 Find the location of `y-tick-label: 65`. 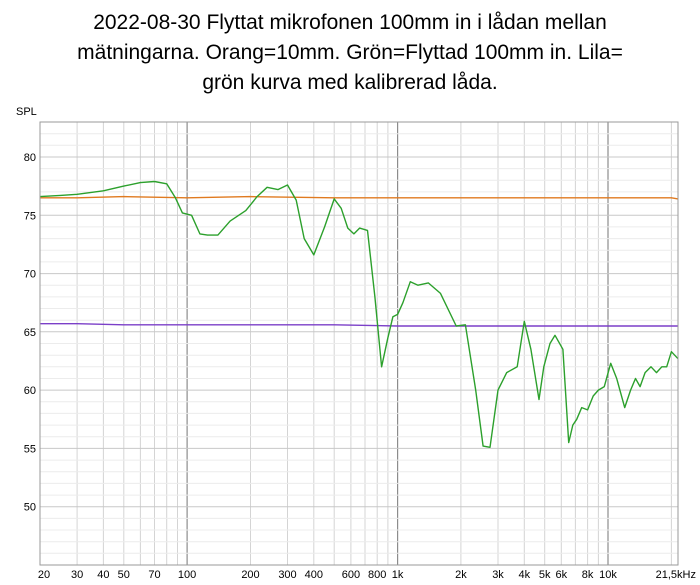

y-tick-label: 65 is located at coordinates (30, 333).